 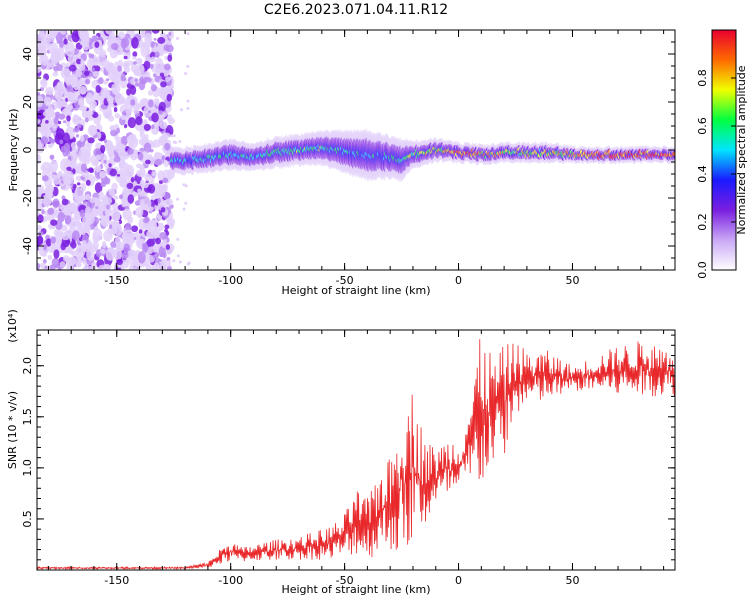 What do you see at coordinates (458, 280) in the screenshot?
I see `spectrogram-xtick-label: 0` at bounding box center [458, 280].